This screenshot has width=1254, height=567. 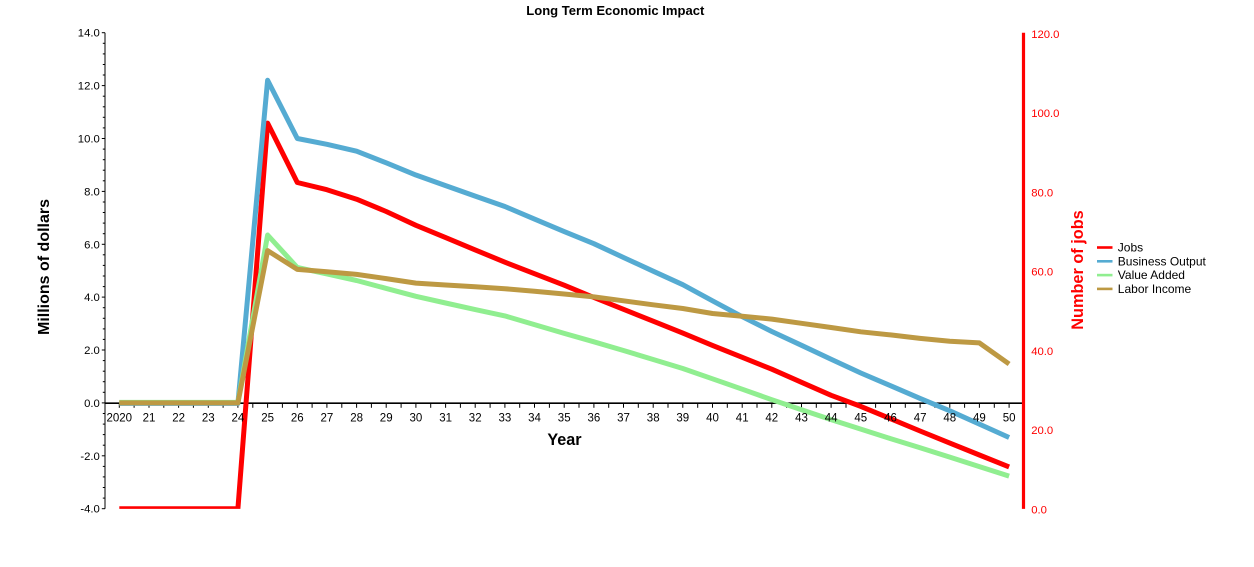 I want to click on svg-text: 25, so click(x=267, y=418).